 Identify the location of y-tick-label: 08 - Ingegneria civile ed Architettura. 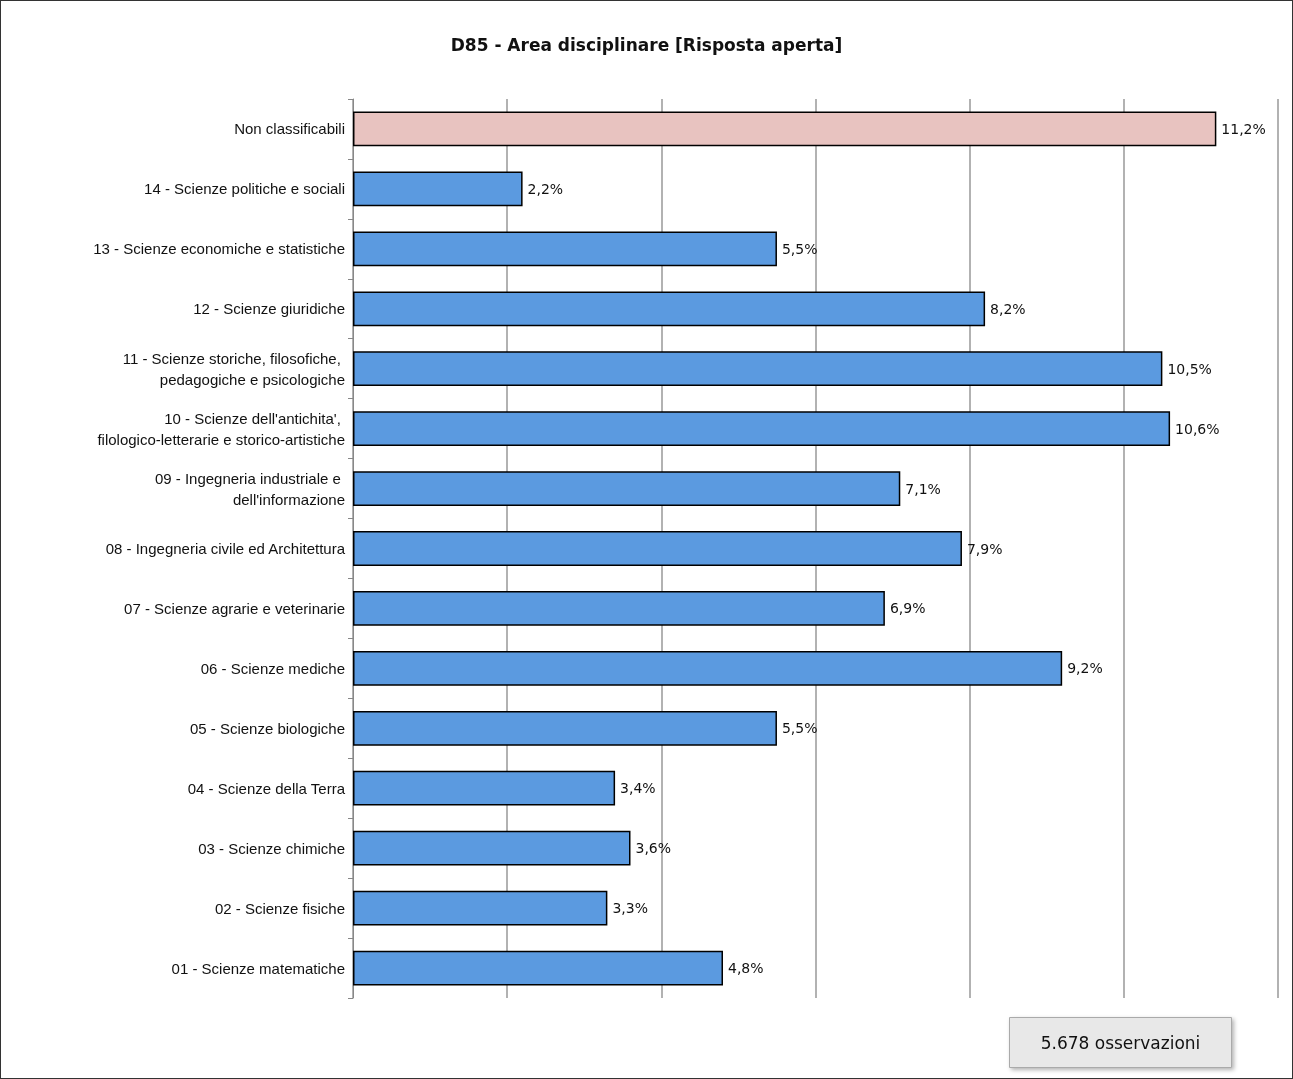
(225, 548).